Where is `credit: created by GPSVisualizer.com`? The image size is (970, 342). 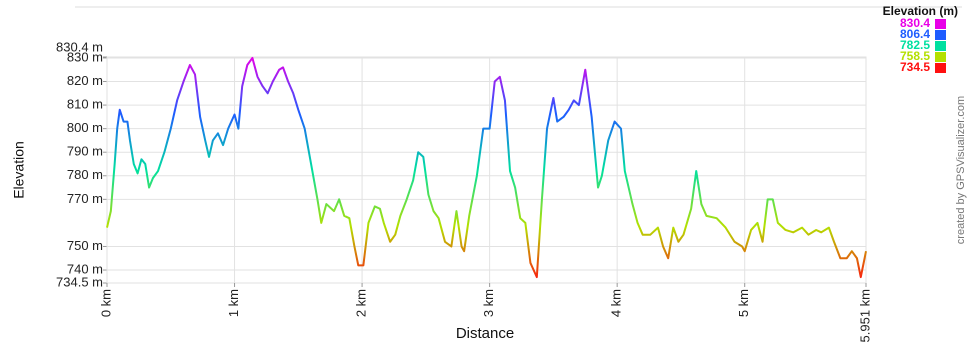 credit: created by GPSVisualizer.com is located at coordinates (961, 170).